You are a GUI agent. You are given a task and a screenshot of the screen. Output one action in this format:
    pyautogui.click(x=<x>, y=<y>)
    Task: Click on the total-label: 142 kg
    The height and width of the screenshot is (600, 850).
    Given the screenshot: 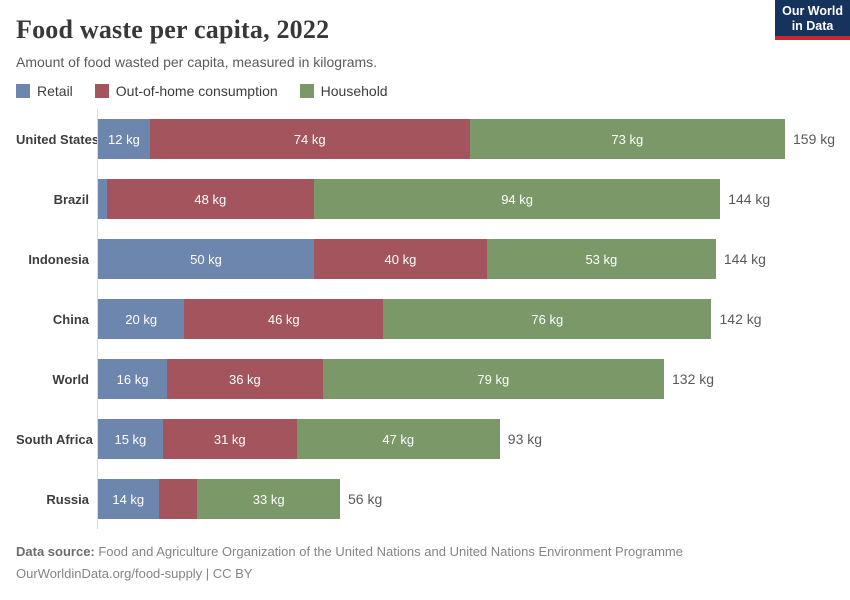 What is the action you would take?
    pyautogui.click(x=740, y=319)
    